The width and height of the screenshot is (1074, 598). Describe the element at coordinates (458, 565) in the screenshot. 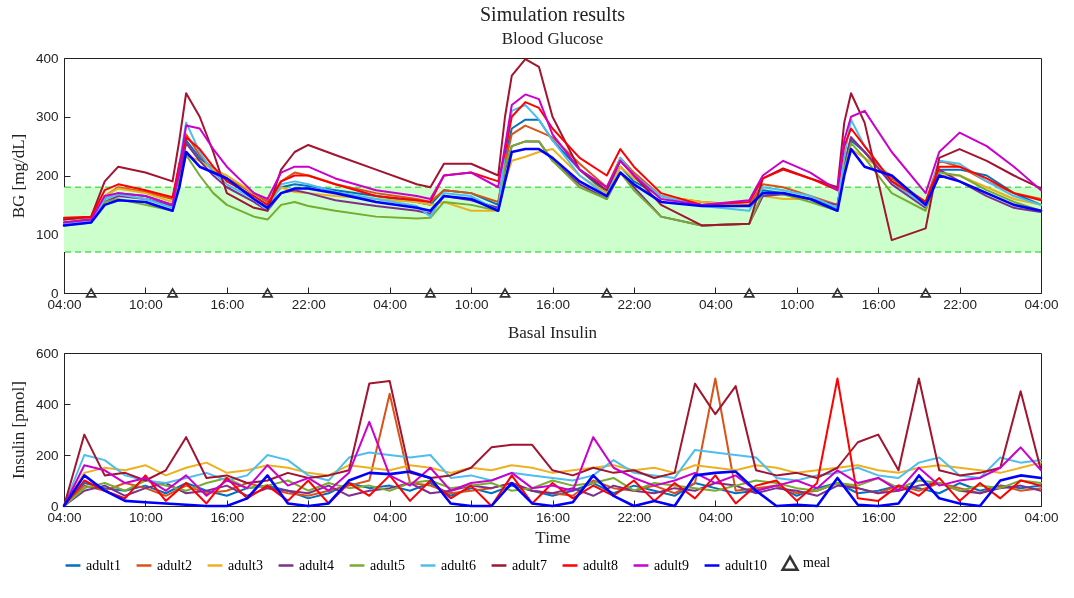

I see `legend-label: adult6` at that location.